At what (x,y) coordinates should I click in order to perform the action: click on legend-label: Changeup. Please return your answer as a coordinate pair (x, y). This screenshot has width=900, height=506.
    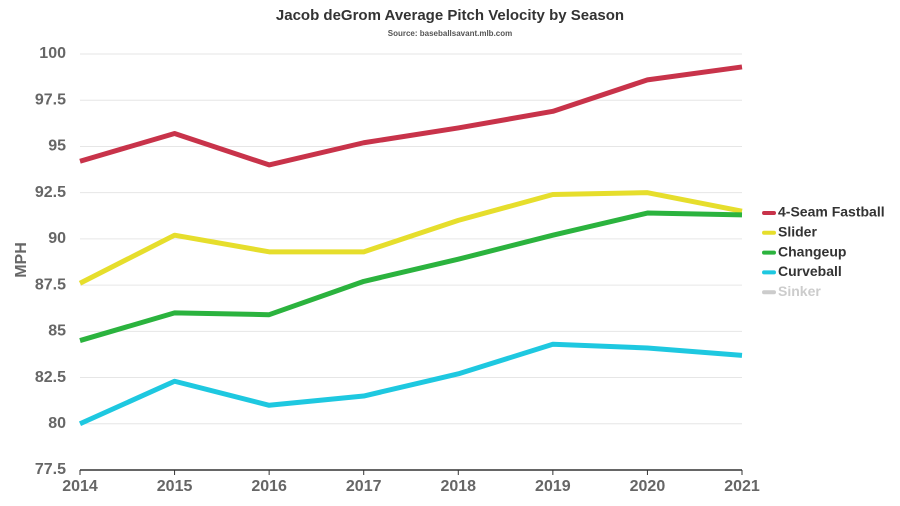
    Looking at the image, I should click on (812, 251).